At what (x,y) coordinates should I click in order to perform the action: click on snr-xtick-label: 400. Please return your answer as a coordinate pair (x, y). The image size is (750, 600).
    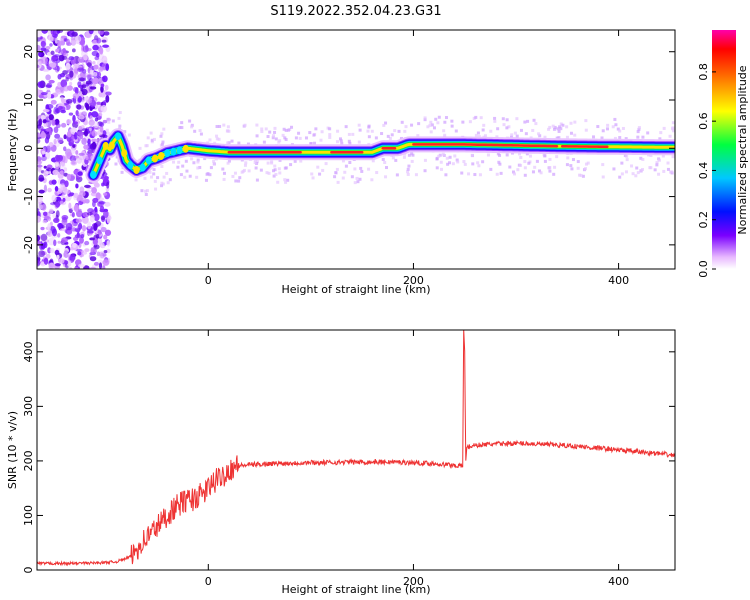
    Looking at the image, I should click on (618, 581).